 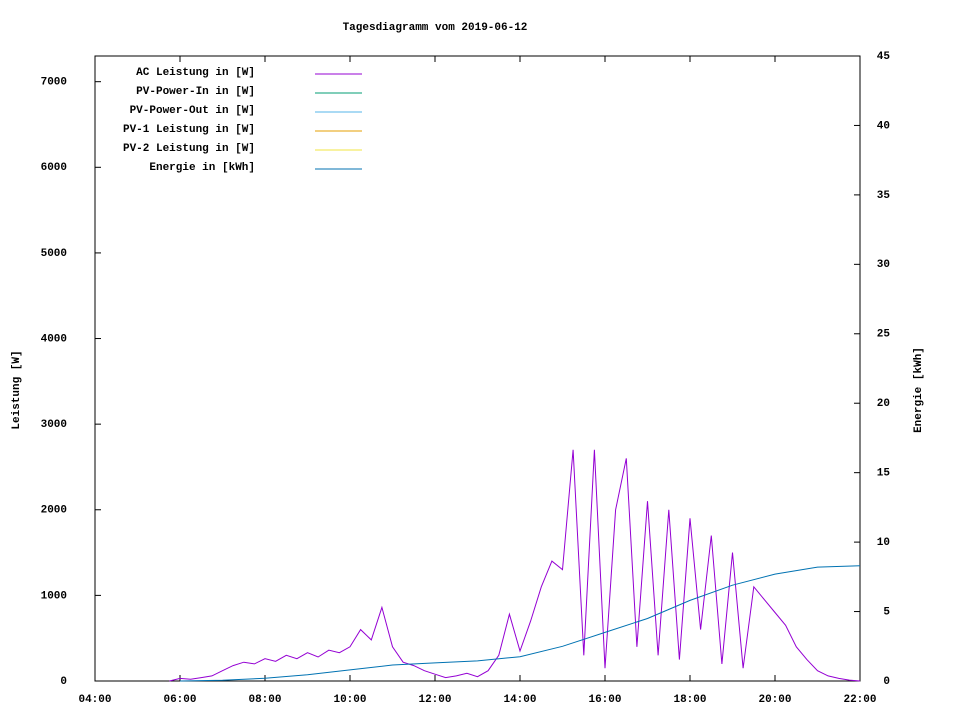 What do you see at coordinates (604, 700) in the screenshot?
I see `x-tick-label: 16:00` at bounding box center [604, 700].